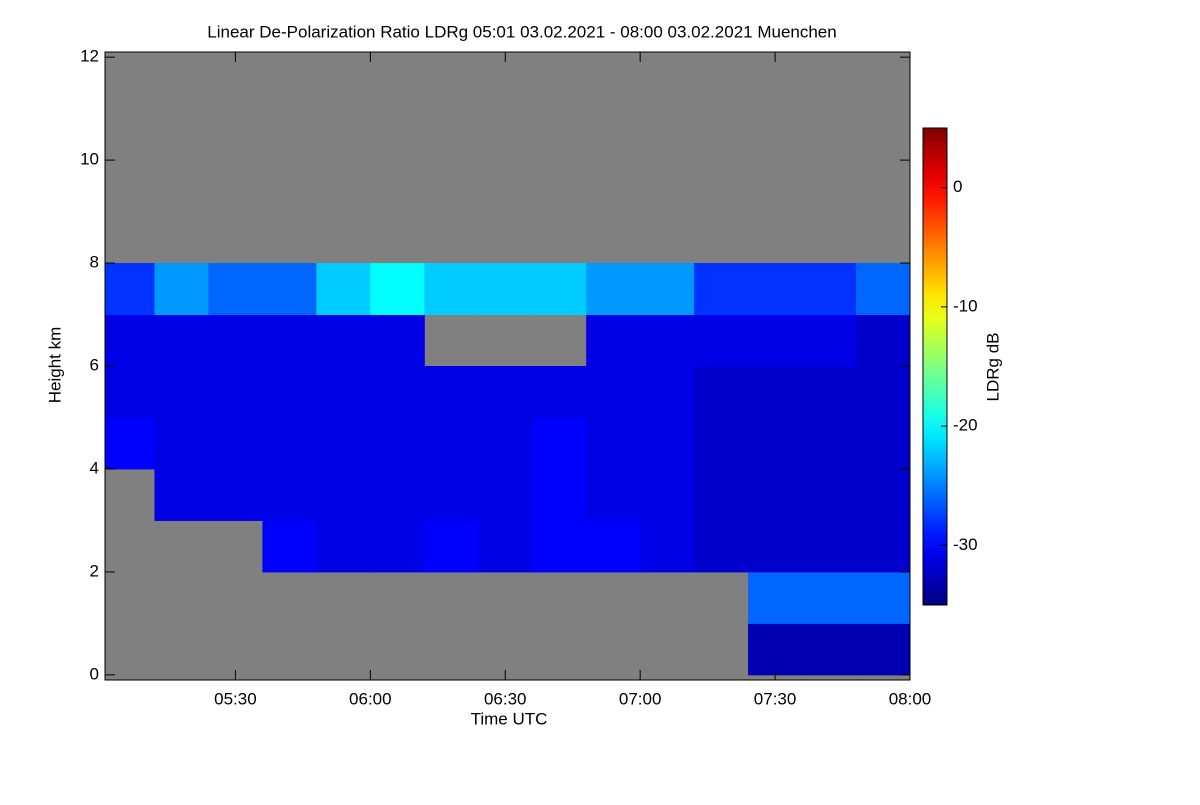 This screenshot has width=1200, height=805. I want to click on colorbar-tick-label: 0, so click(957, 186).